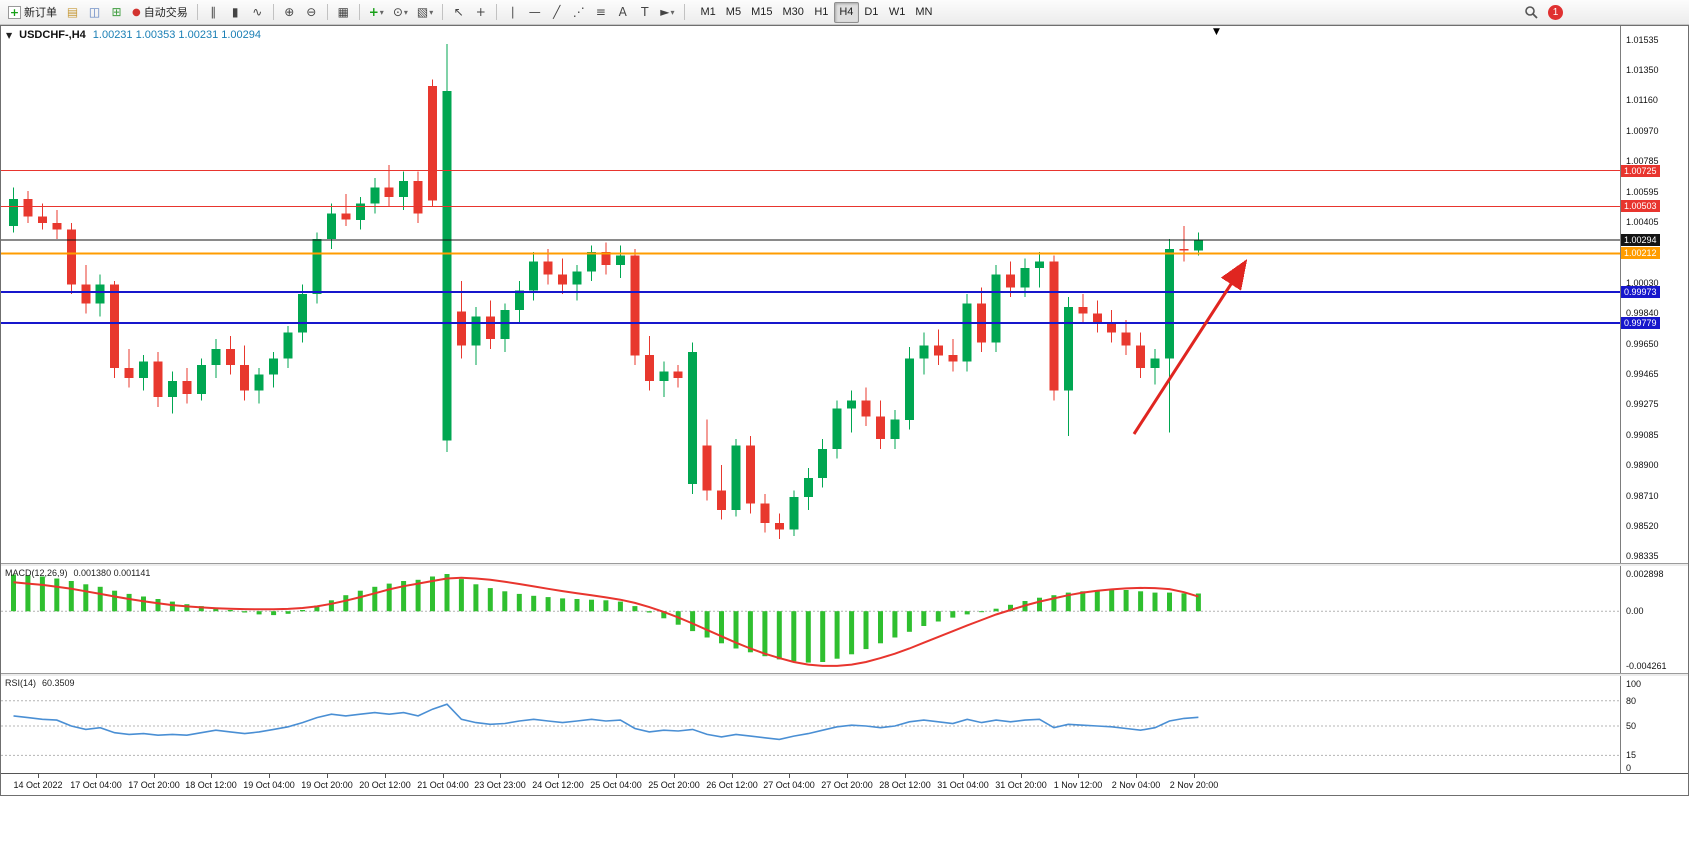 The width and height of the screenshot is (1689, 861). I want to click on macd-signal-line, so click(606, 621).